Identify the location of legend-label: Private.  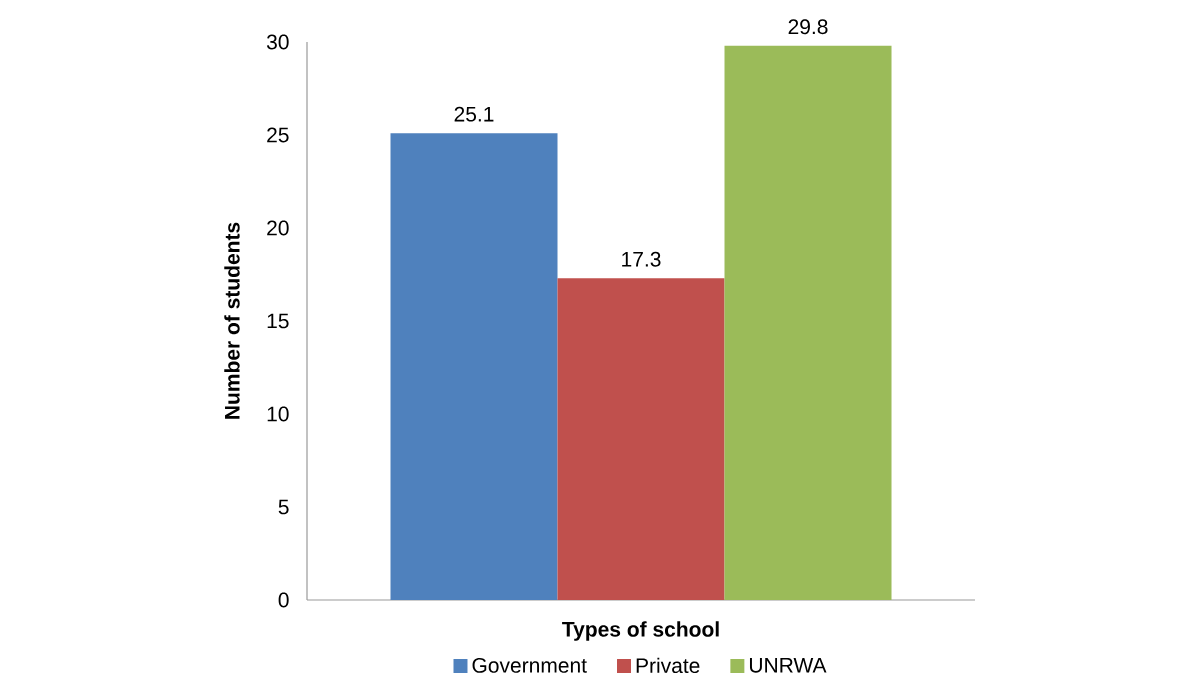
(668, 665).